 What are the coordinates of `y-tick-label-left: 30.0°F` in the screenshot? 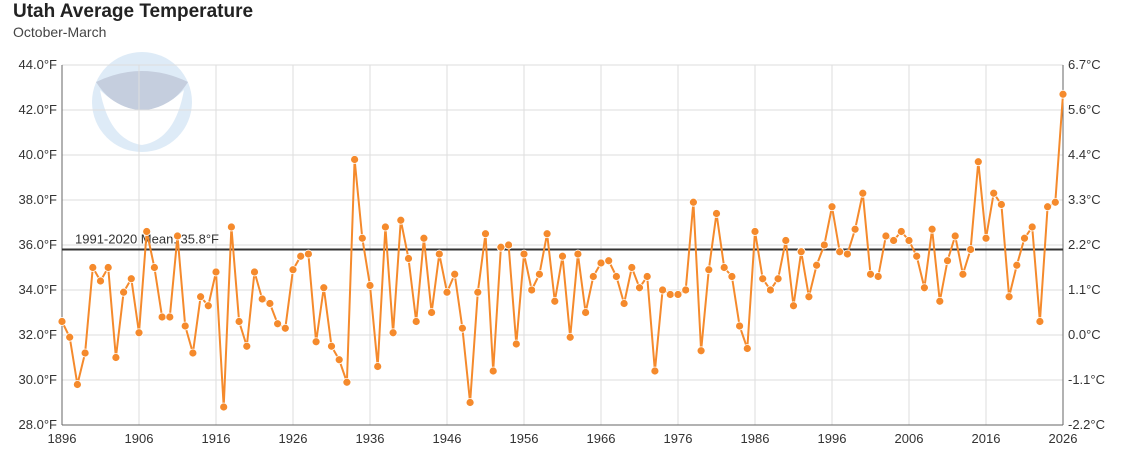 It's located at (38, 379).